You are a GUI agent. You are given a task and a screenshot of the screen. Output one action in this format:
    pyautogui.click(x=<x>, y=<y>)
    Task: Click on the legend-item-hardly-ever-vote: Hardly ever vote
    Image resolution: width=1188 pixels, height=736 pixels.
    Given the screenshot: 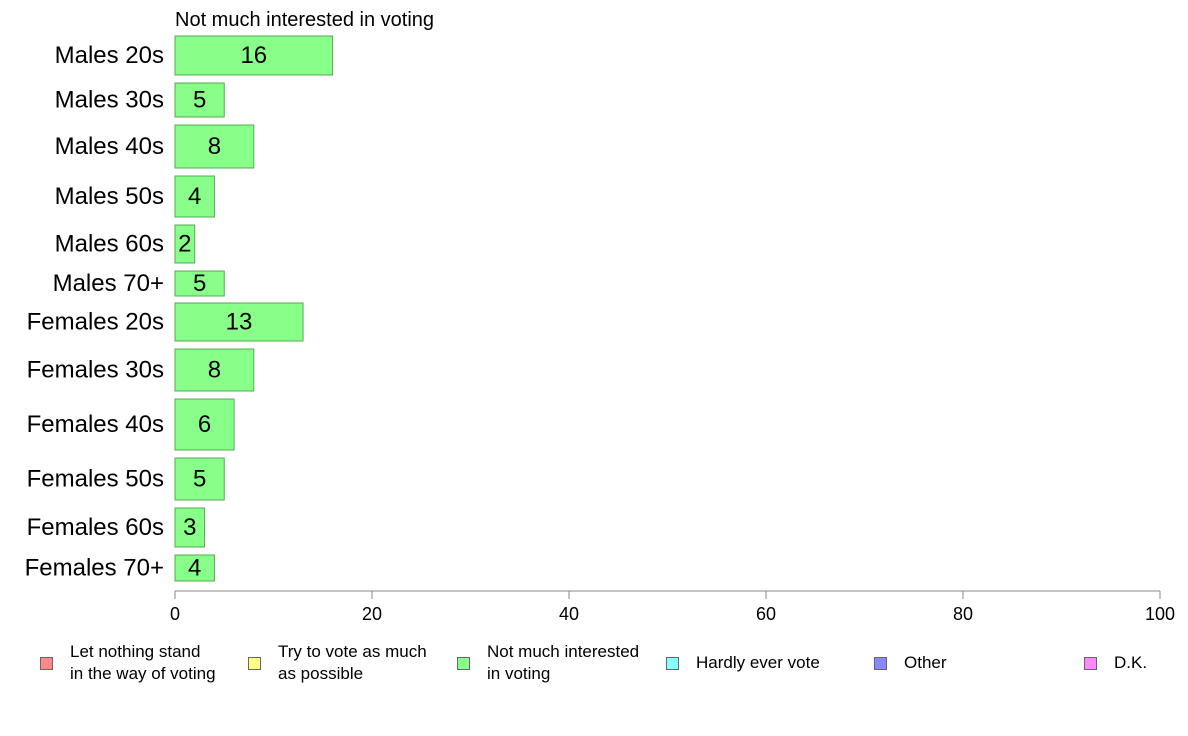 What is the action you would take?
    pyautogui.click(x=743, y=663)
    